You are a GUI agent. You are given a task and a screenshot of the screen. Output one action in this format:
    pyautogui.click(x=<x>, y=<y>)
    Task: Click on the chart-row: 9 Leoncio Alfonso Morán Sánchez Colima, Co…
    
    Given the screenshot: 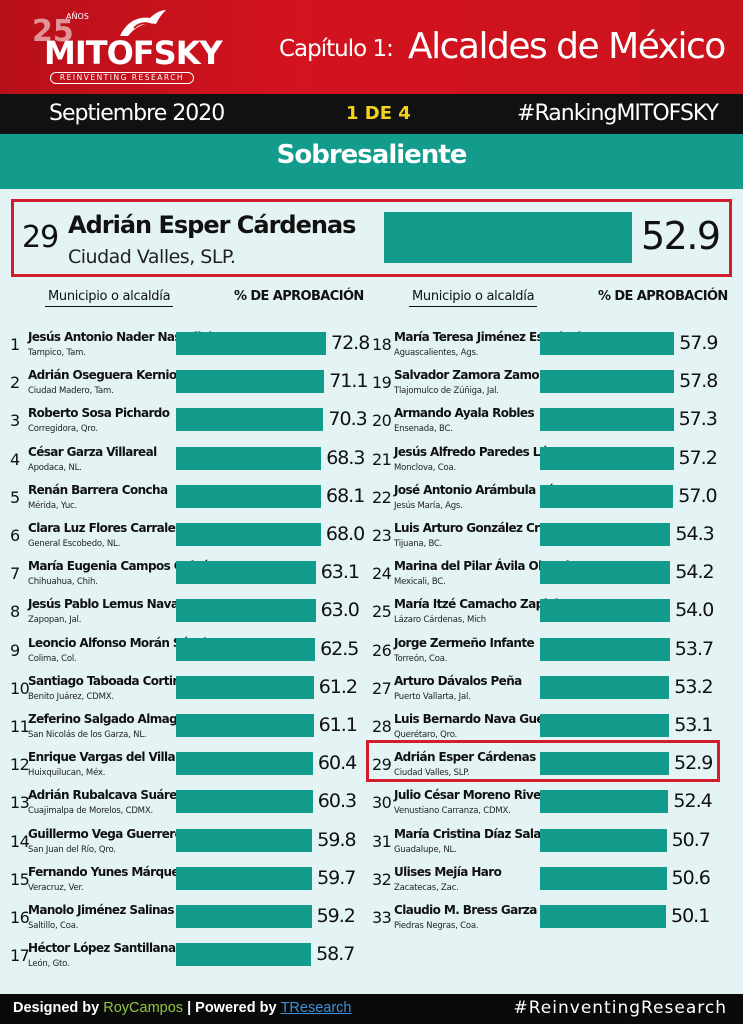 What is the action you would take?
    pyautogui.click(x=185, y=654)
    